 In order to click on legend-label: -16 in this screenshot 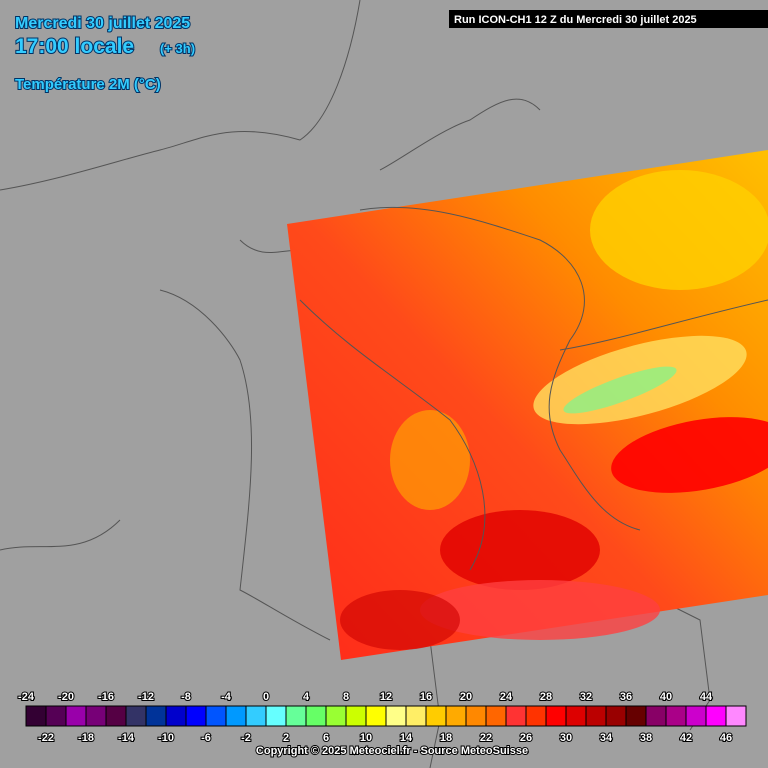, I will do `click(106, 697)`.